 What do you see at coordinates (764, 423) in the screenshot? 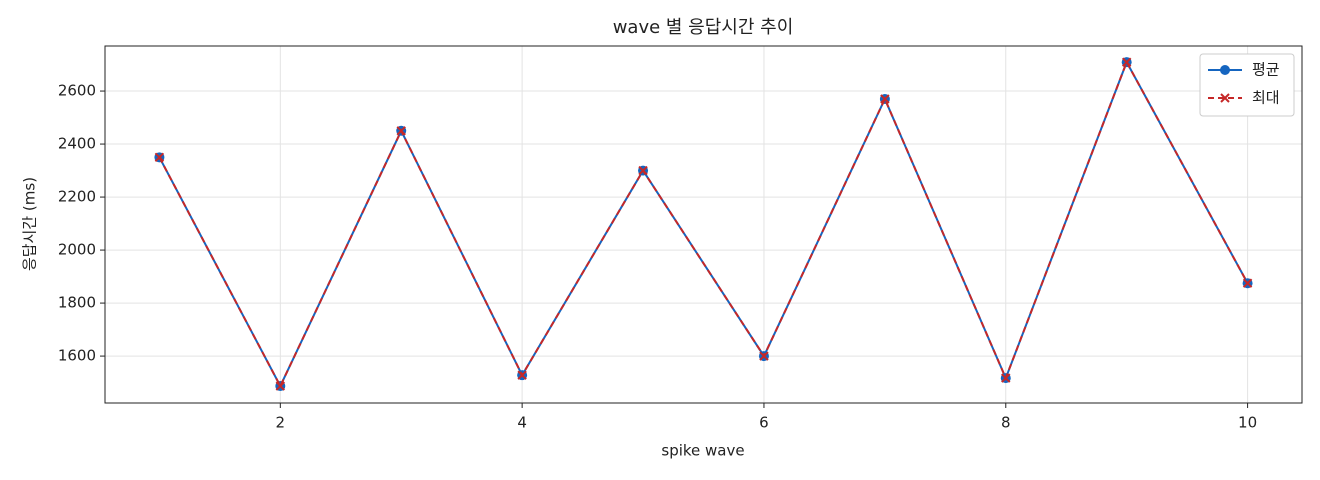
I see `x-tick-label: 6` at bounding box center [764, 423].